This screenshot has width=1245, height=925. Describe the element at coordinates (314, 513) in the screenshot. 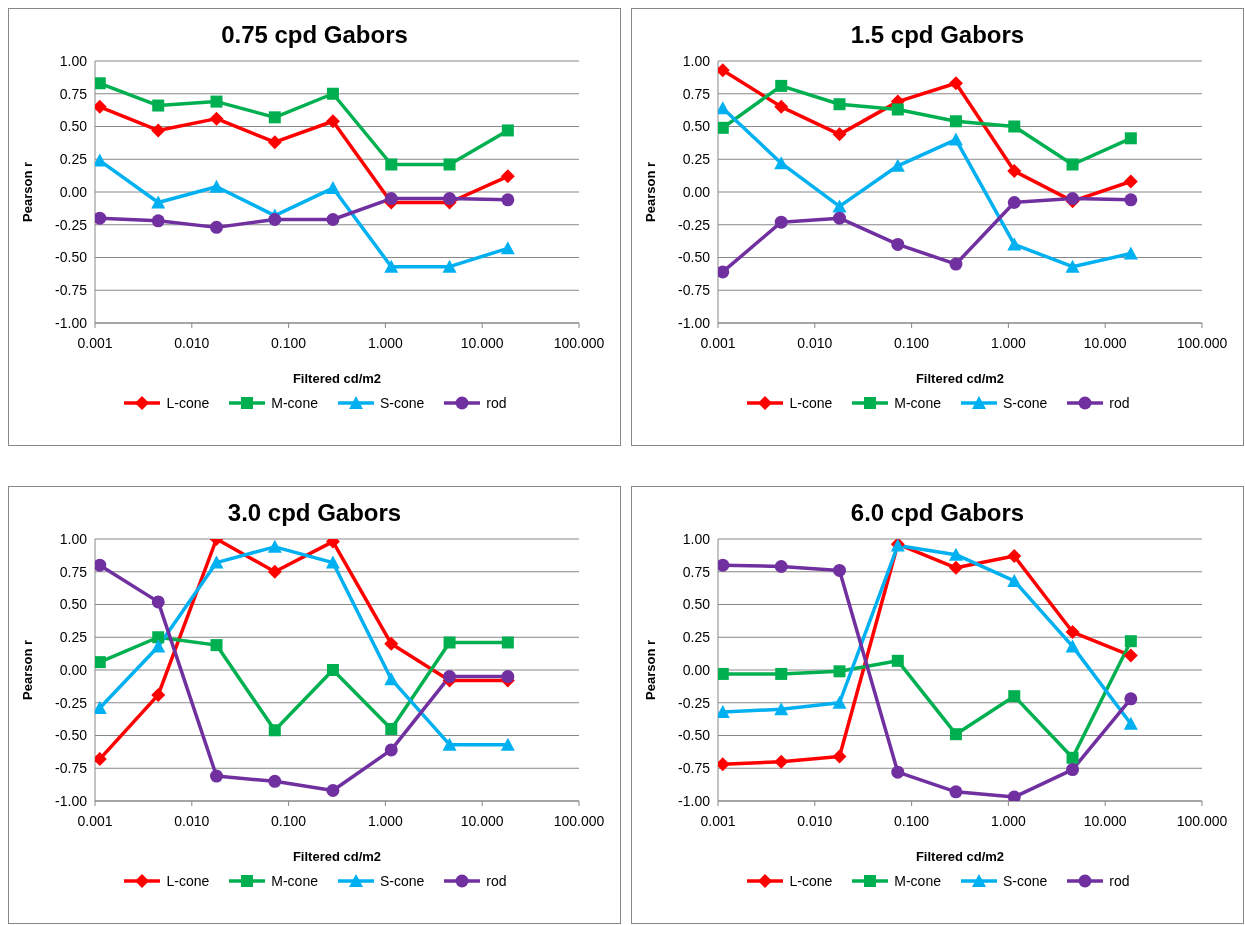

I see `chart-title: 3.0 cpd Gabors` at that location.